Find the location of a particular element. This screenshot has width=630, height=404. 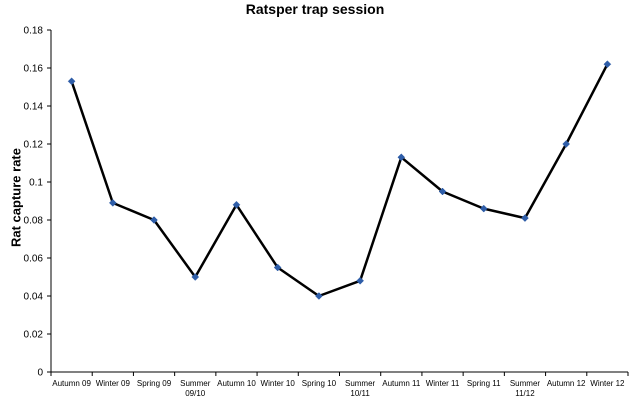

x-tick-label: Autumn 11 is located at coordinates (401, 383).